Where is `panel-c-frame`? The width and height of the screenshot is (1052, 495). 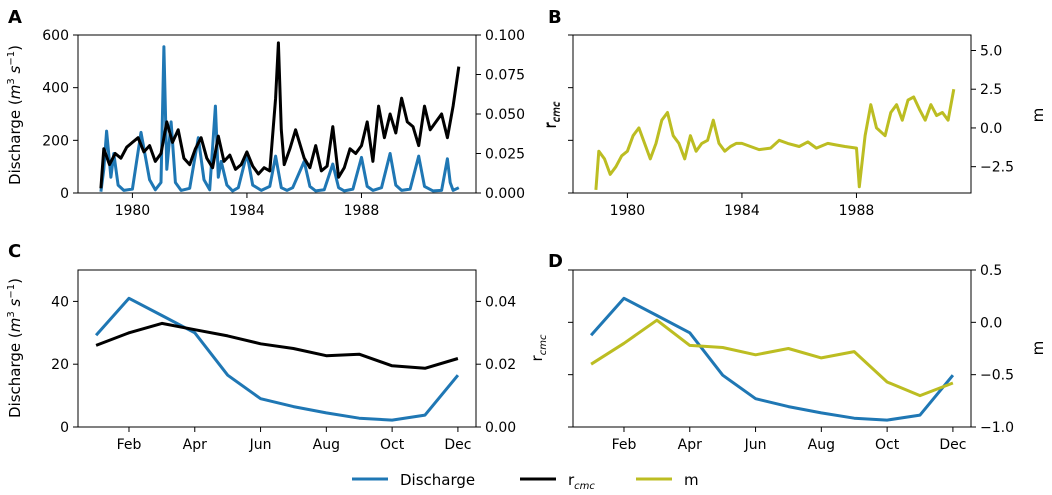
panel-c-frame is located at coordinates (277, 348).